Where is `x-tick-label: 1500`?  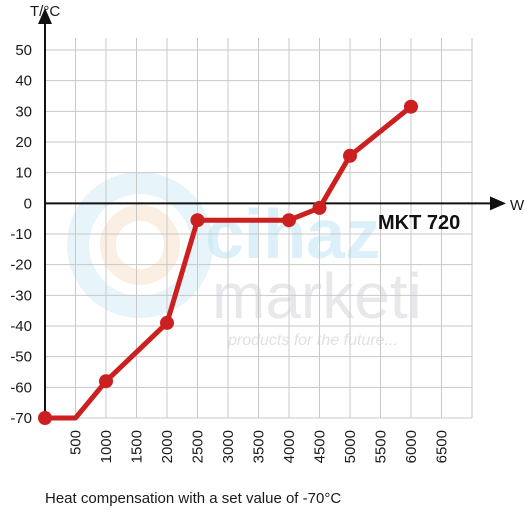
x-tick-label: 1500 is located at coordinates (137, 446).